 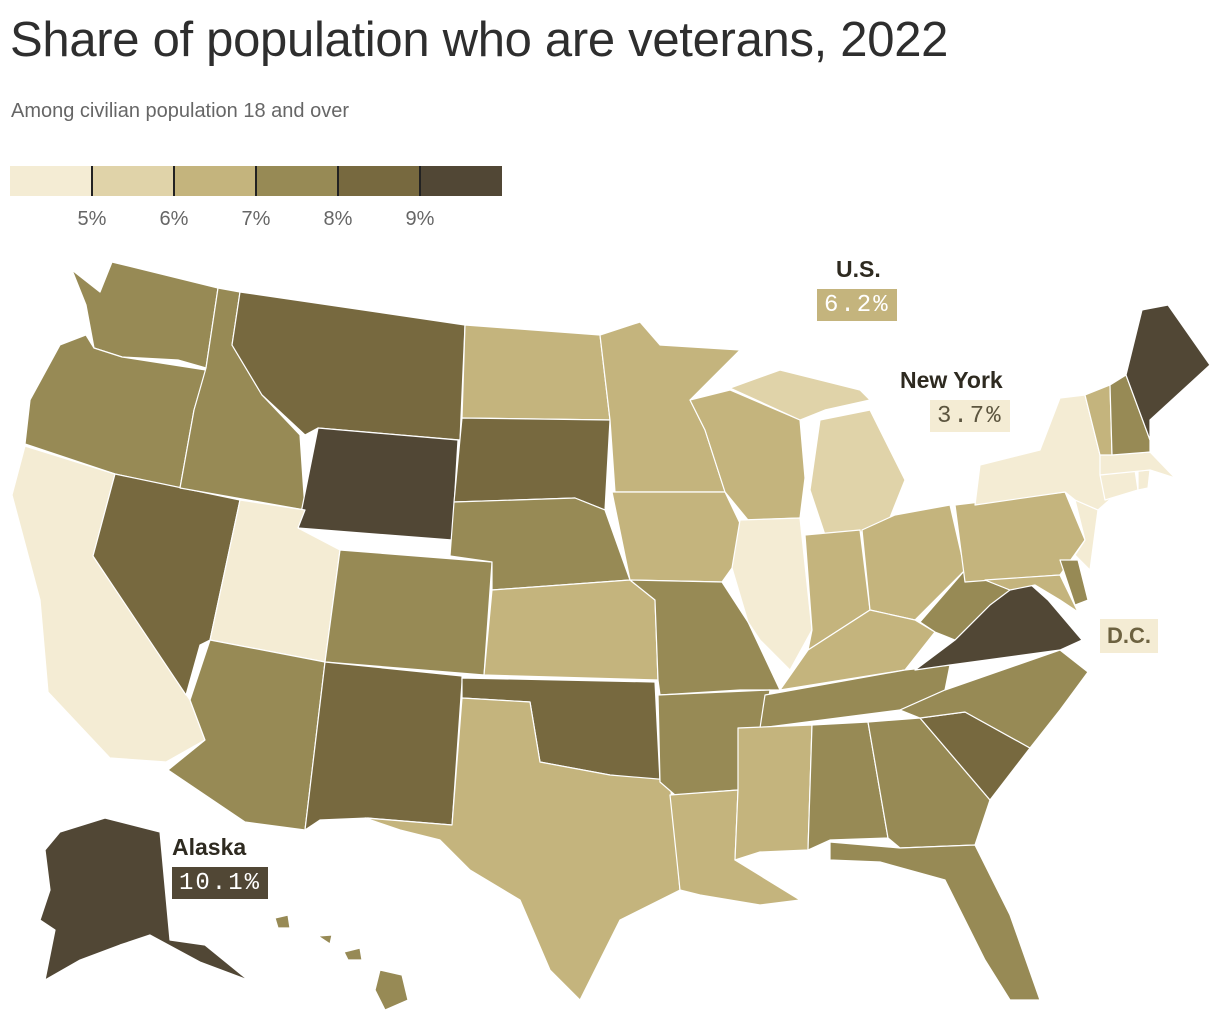 What do you see at coordinates (1129, 636) in the screenshot?
I see `callout-dc: D.C.` at bounding box center [1129, 636].